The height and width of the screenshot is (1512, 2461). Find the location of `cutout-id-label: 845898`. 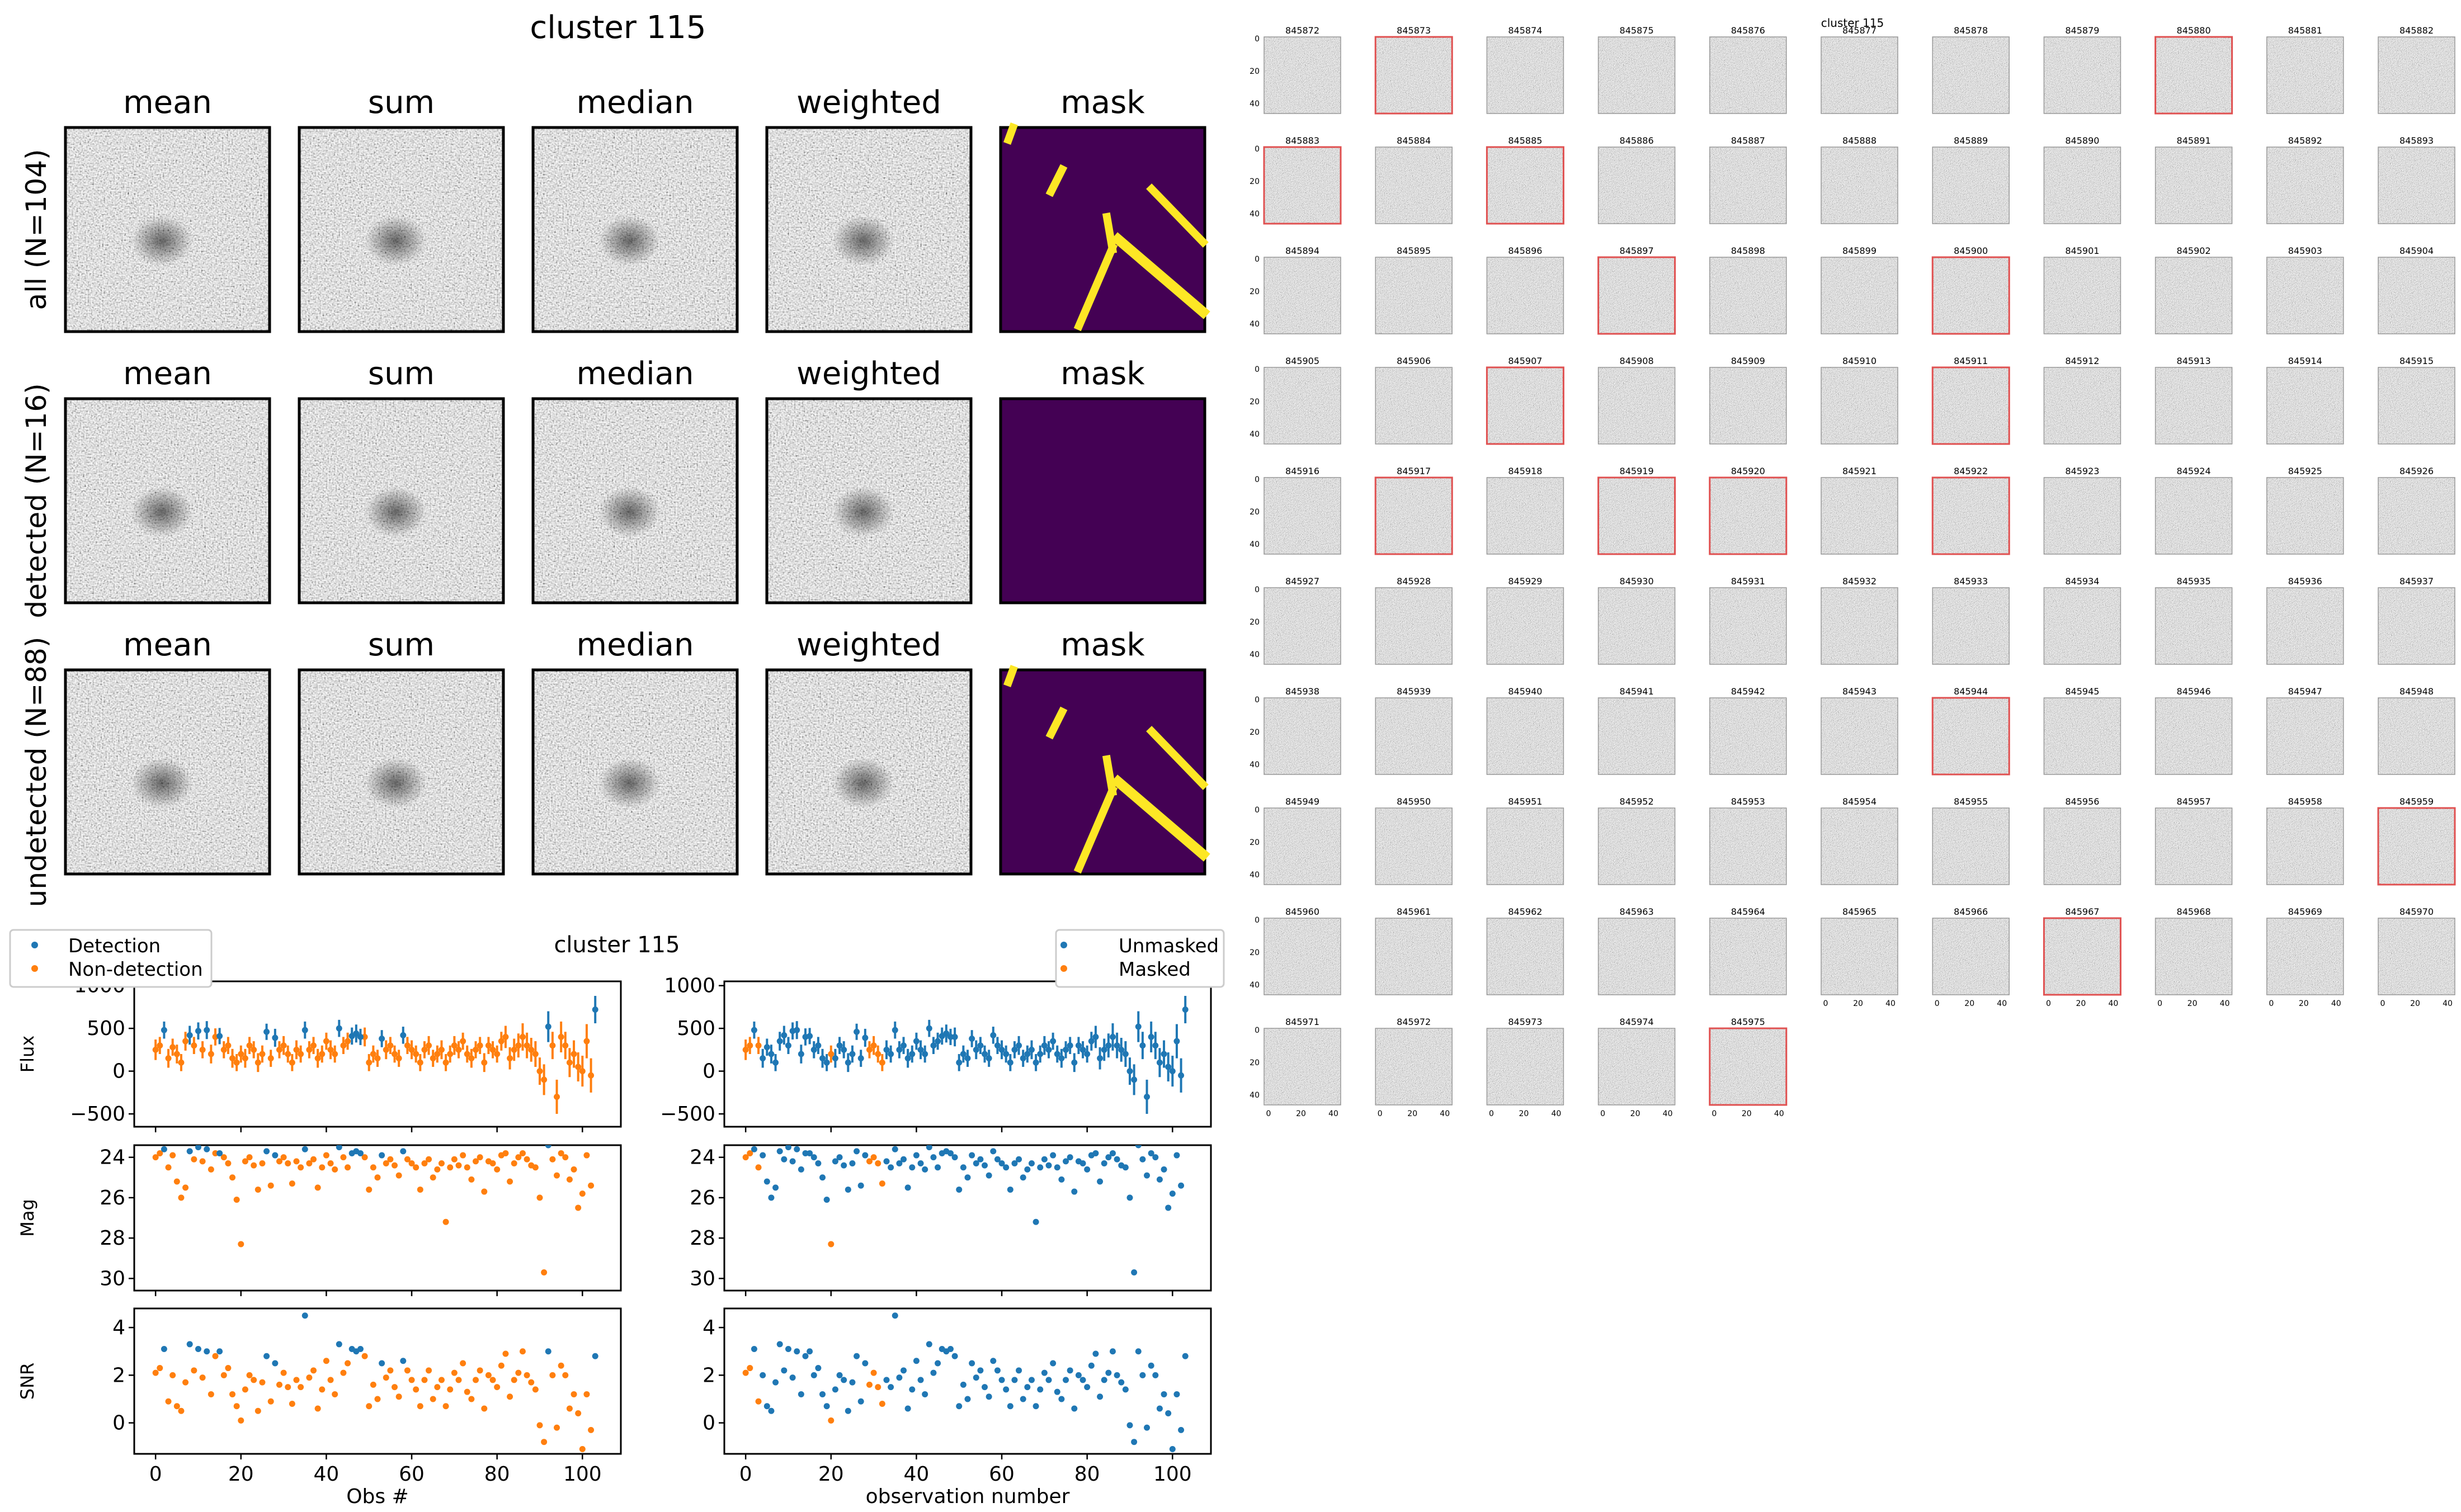

cutout-id-label: 845898 is located at coordinates (1748, 250).